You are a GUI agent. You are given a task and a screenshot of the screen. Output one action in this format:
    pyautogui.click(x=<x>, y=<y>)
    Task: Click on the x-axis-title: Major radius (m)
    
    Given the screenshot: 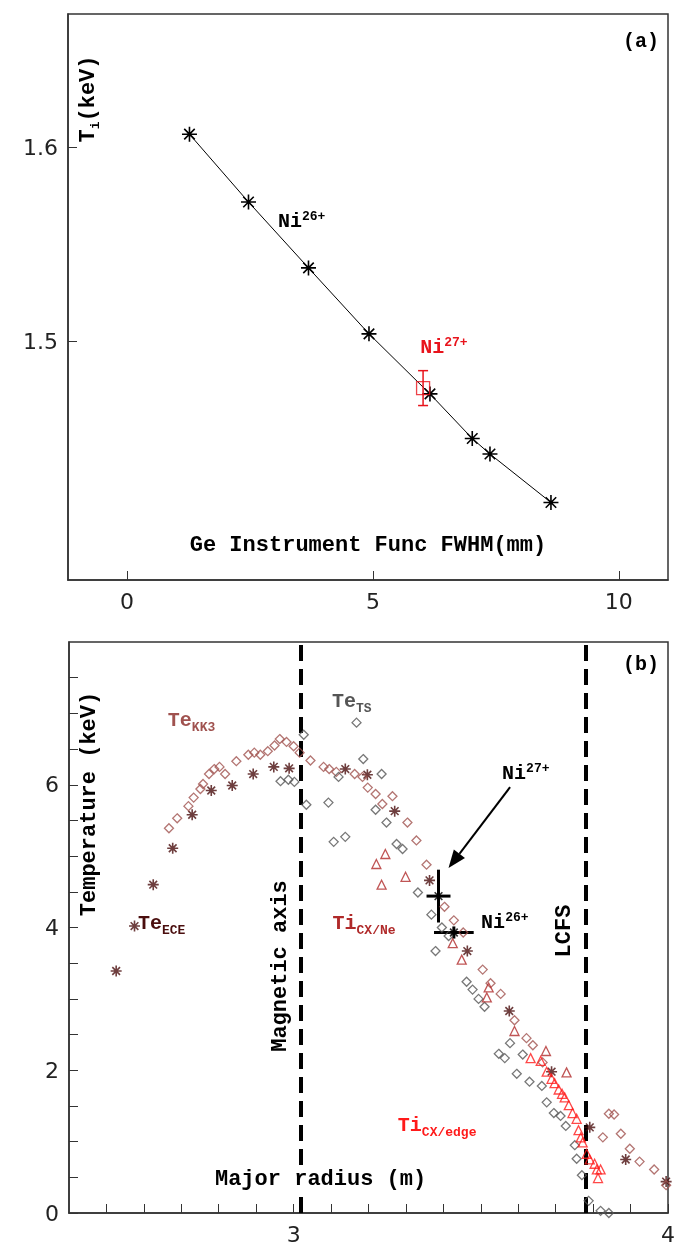 What is the action you would take?
    pyautogui.click(x=320, y=1179)
    